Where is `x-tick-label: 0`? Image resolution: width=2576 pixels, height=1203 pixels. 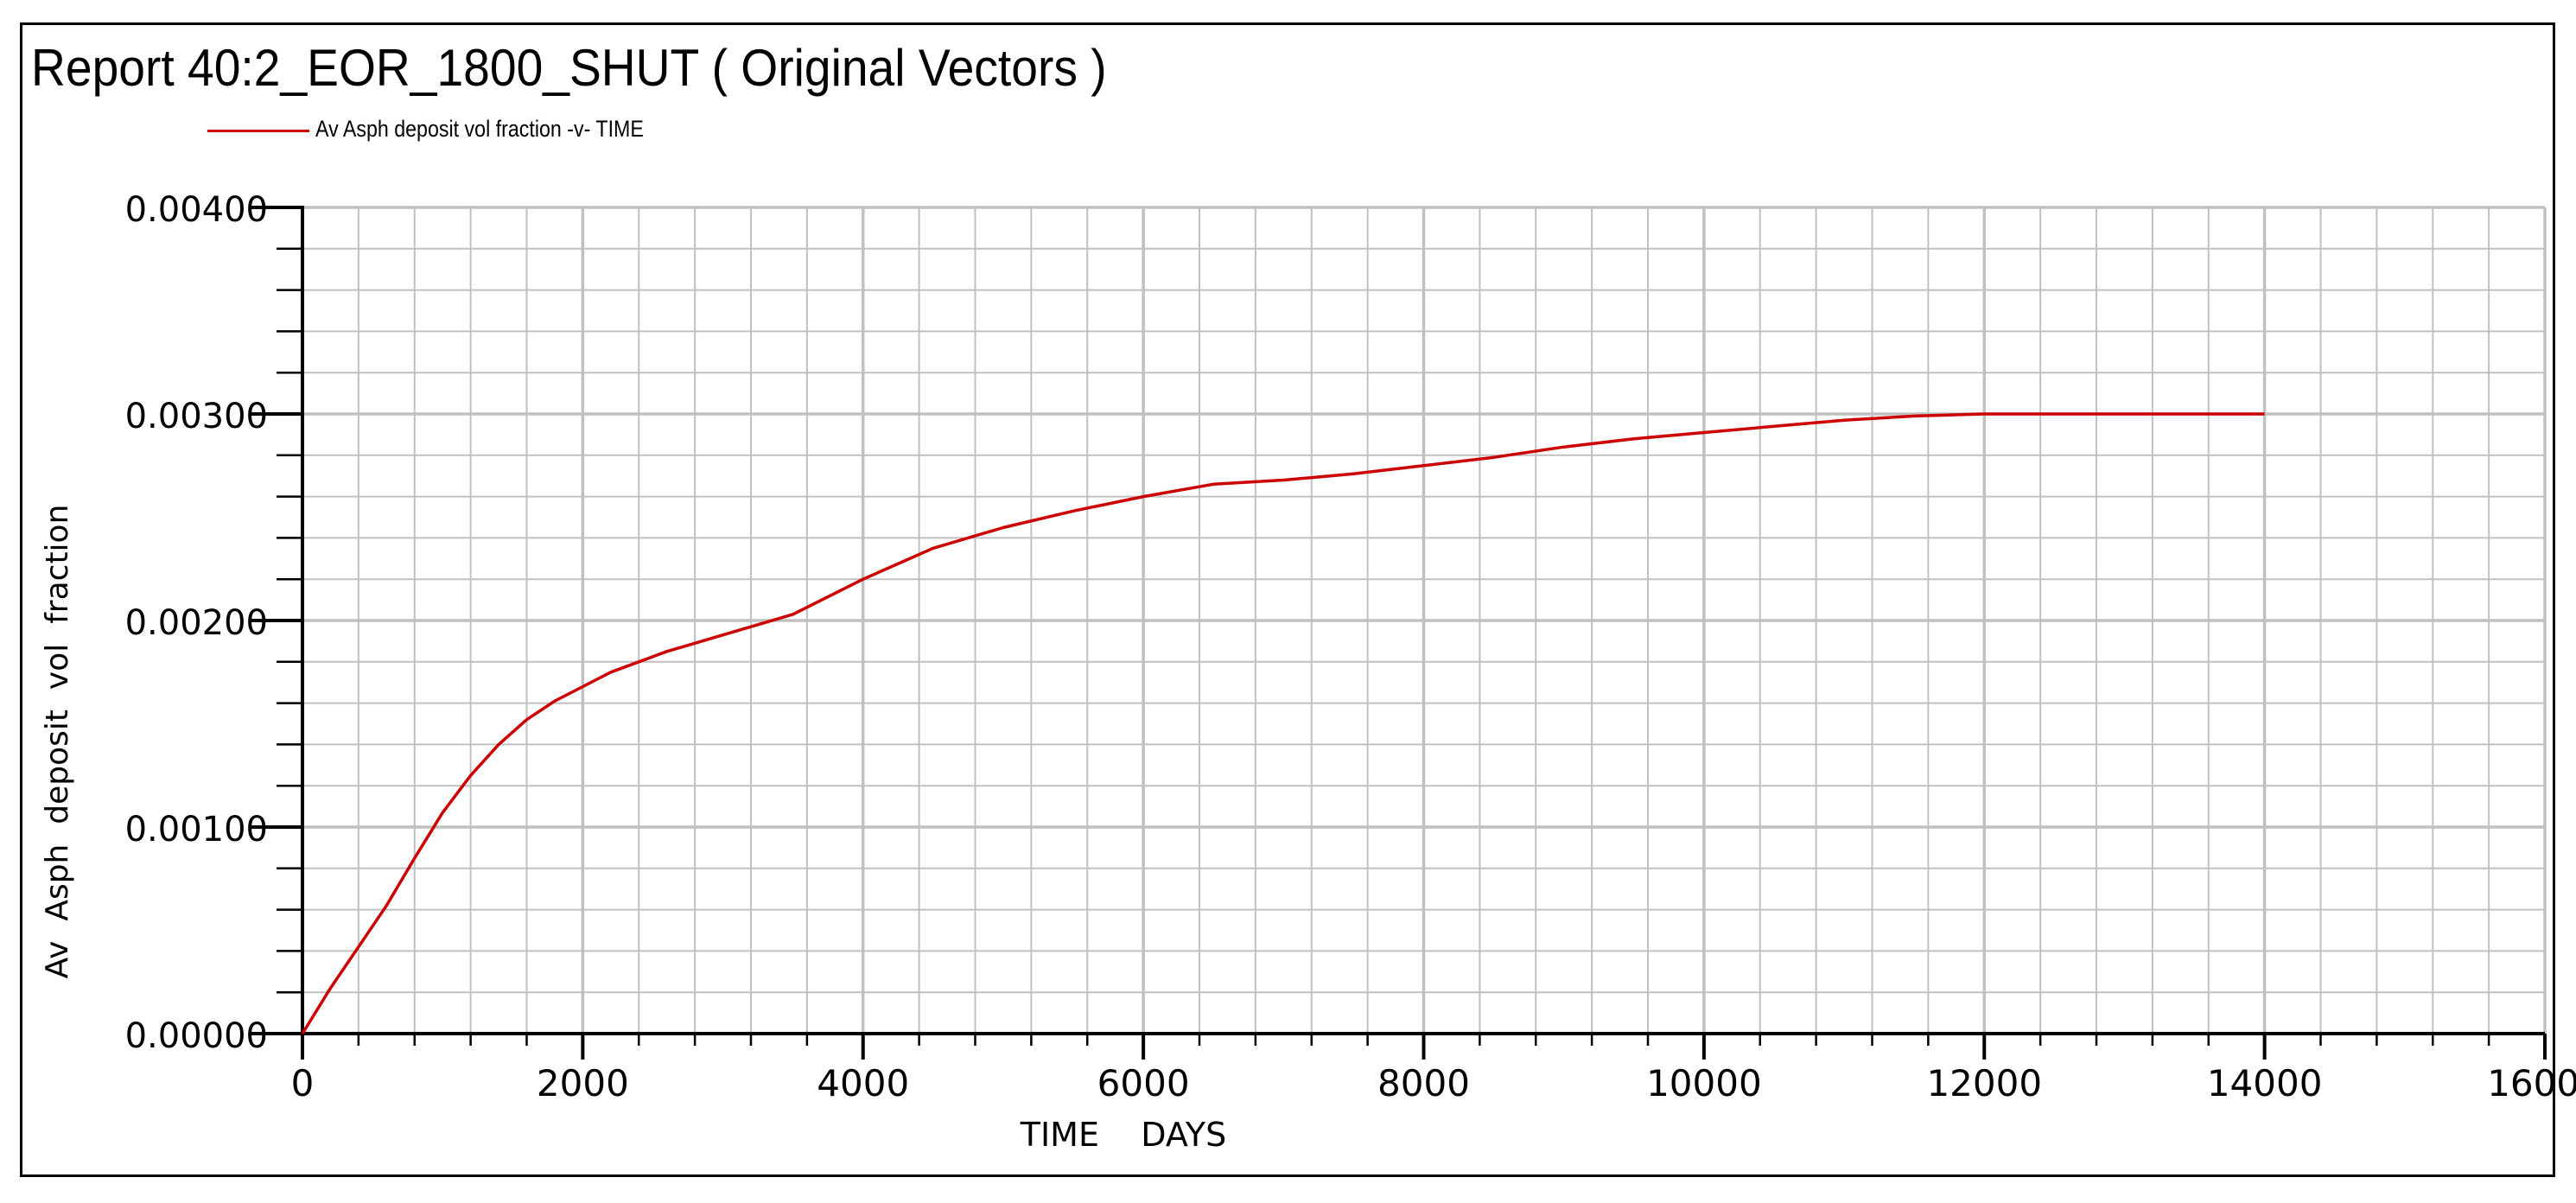 x-tick-label: 0 is located at coordinates (303, 1083).